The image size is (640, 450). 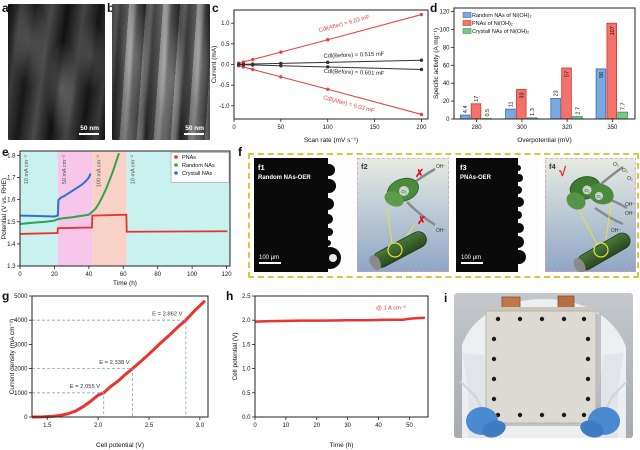 What do you see at coordinates (544, 140) in the screenshot?
I see `x-axis-label: Overpotential (mV)` at bounding box center [544, 140].